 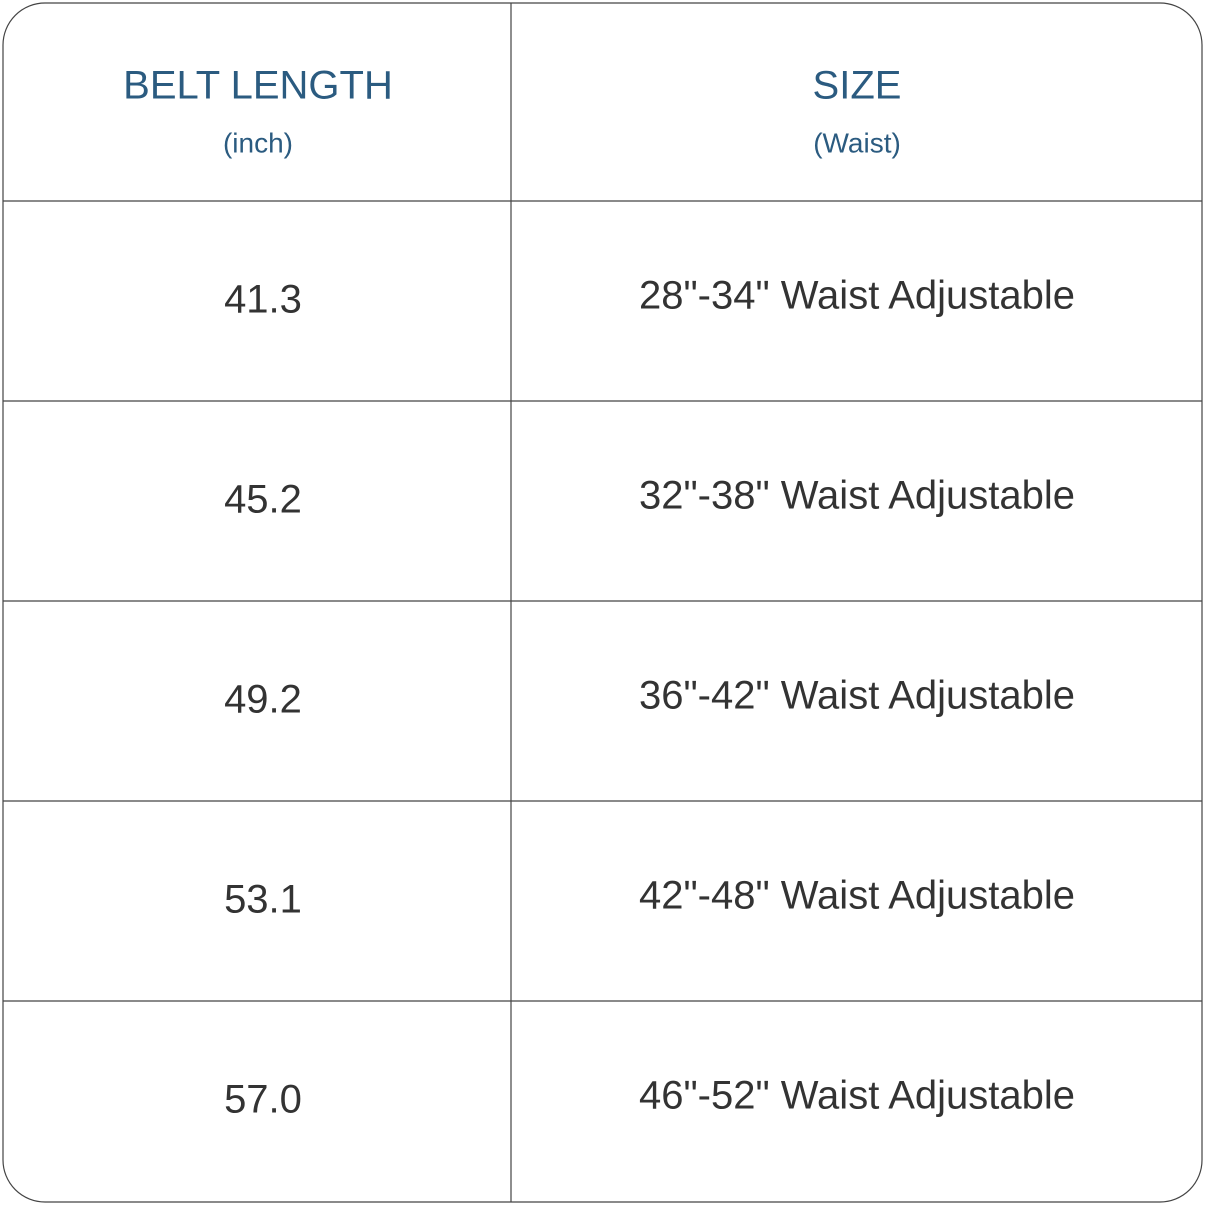 What do you see at coordinates (263, 900) in the screenshot?
I see `belt-length: 53.1` at bounding box center [263, 900].